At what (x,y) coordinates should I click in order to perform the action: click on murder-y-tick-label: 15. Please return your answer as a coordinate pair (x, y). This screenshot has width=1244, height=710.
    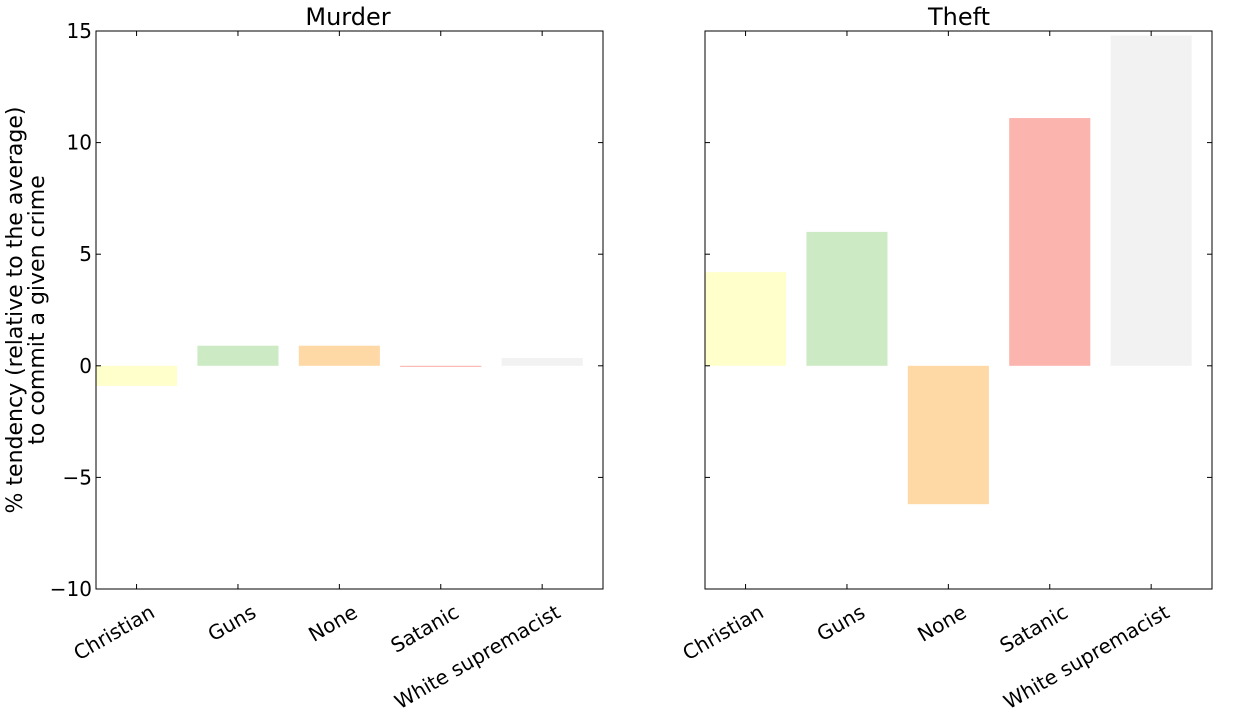
    Looking at the image, I should click on (79, 31).